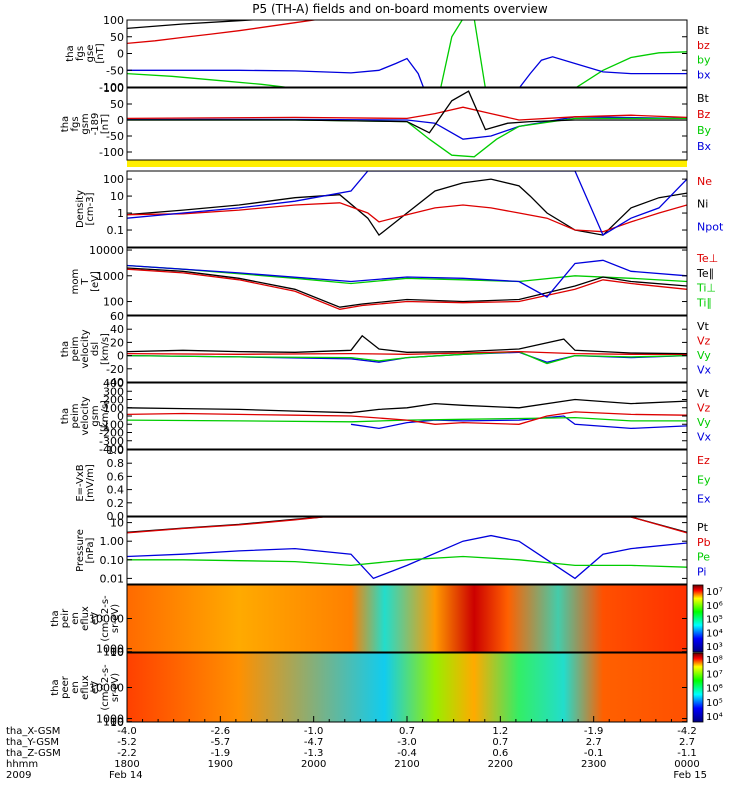 The height and width of the screenshot is (800, 750). Describe the element at coordinates (65, 687) in the screenshot. I see `y-axis-label: peer` at that location.